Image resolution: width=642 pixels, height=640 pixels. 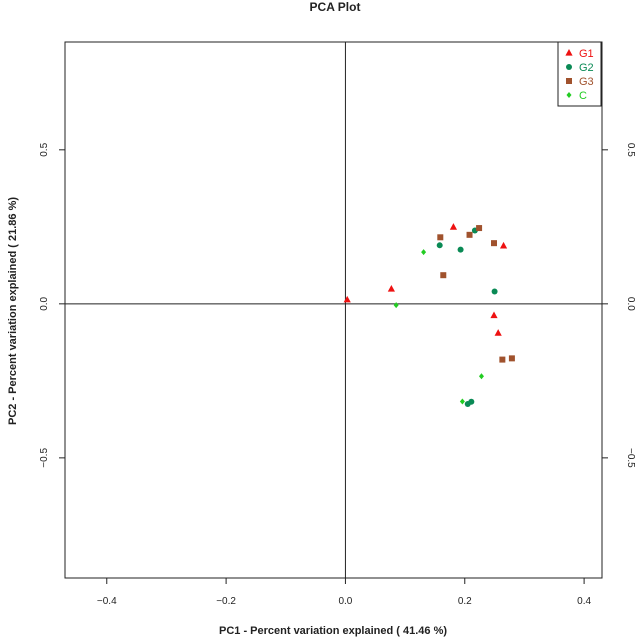 I want to click on y-tick-label-right: −0.5, so click(x=630, y=458).